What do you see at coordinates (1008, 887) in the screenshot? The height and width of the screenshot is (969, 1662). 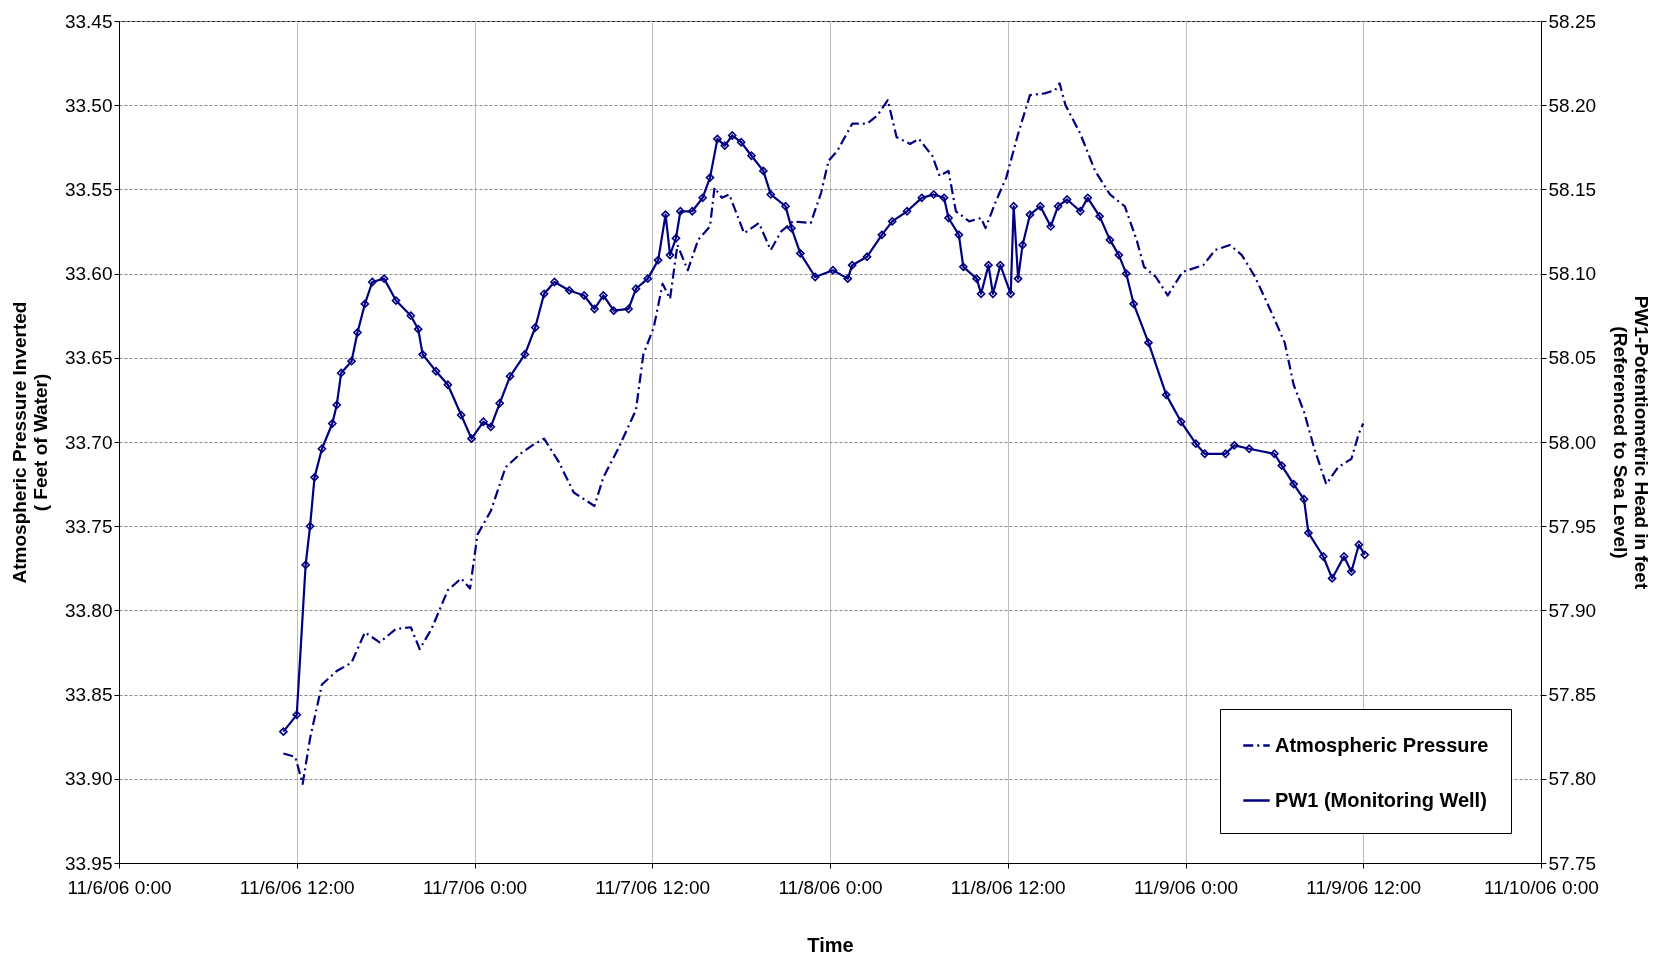 I see `x-tick-label: 11/8/06 12:00` at bounding box center [1008, 887].